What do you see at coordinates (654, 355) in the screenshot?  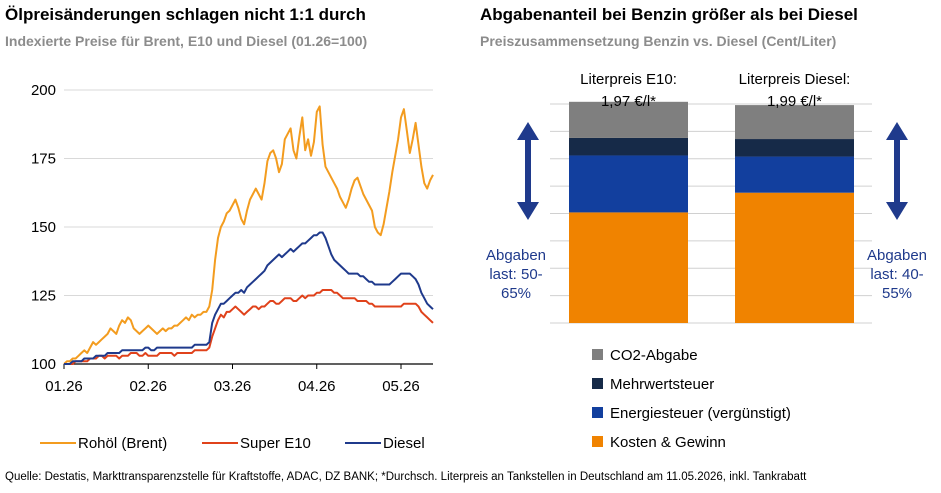 I see `bar-legend-label-3: CO2-Abgabe` at bounding box center [654, 355].